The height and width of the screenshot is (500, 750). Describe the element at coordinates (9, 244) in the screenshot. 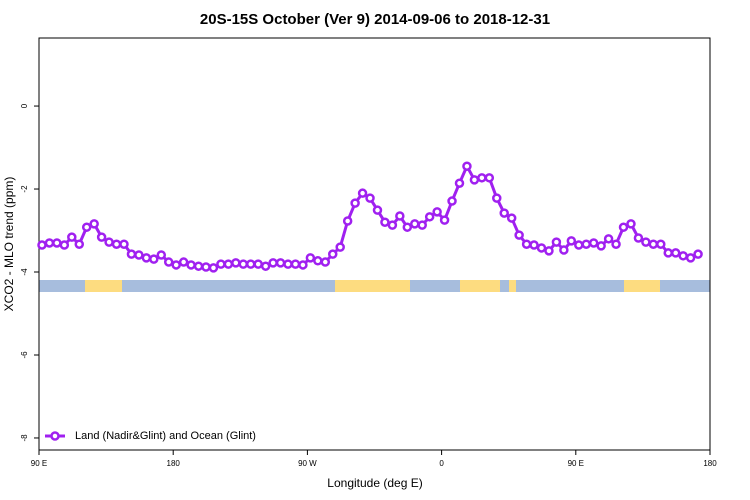

I see `y-axis-label: XCO2 - MLO trend (ppm)` at that location.